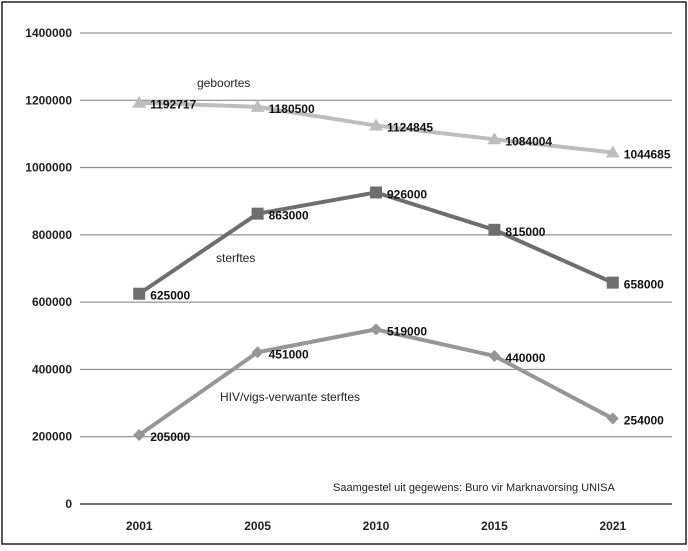 This screenshot has height=551, width=688. I want to click on x-tick-label: 2010, so click(376, 526).